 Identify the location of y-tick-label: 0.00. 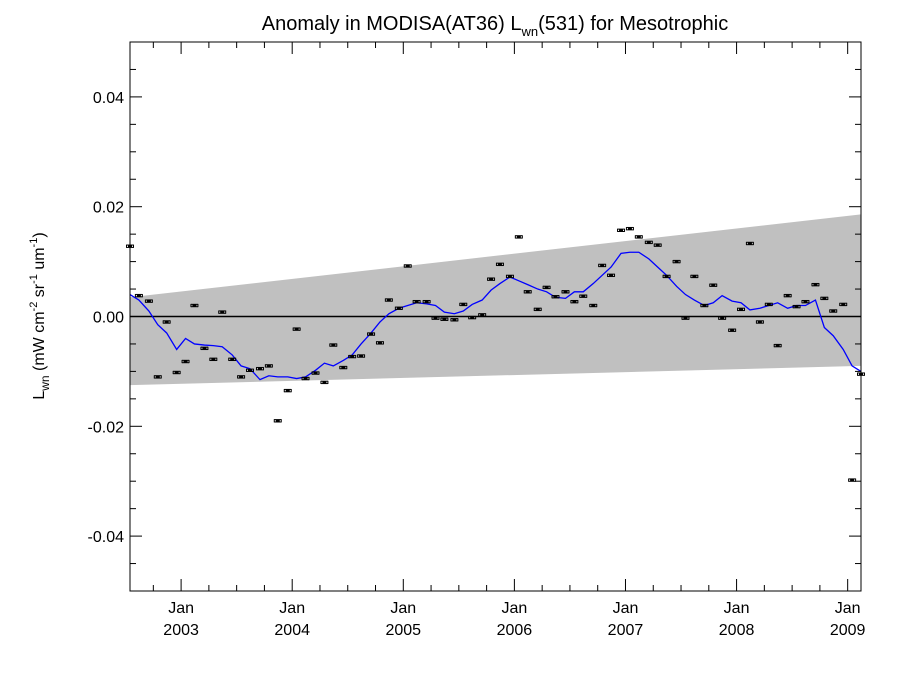
(108, 318).